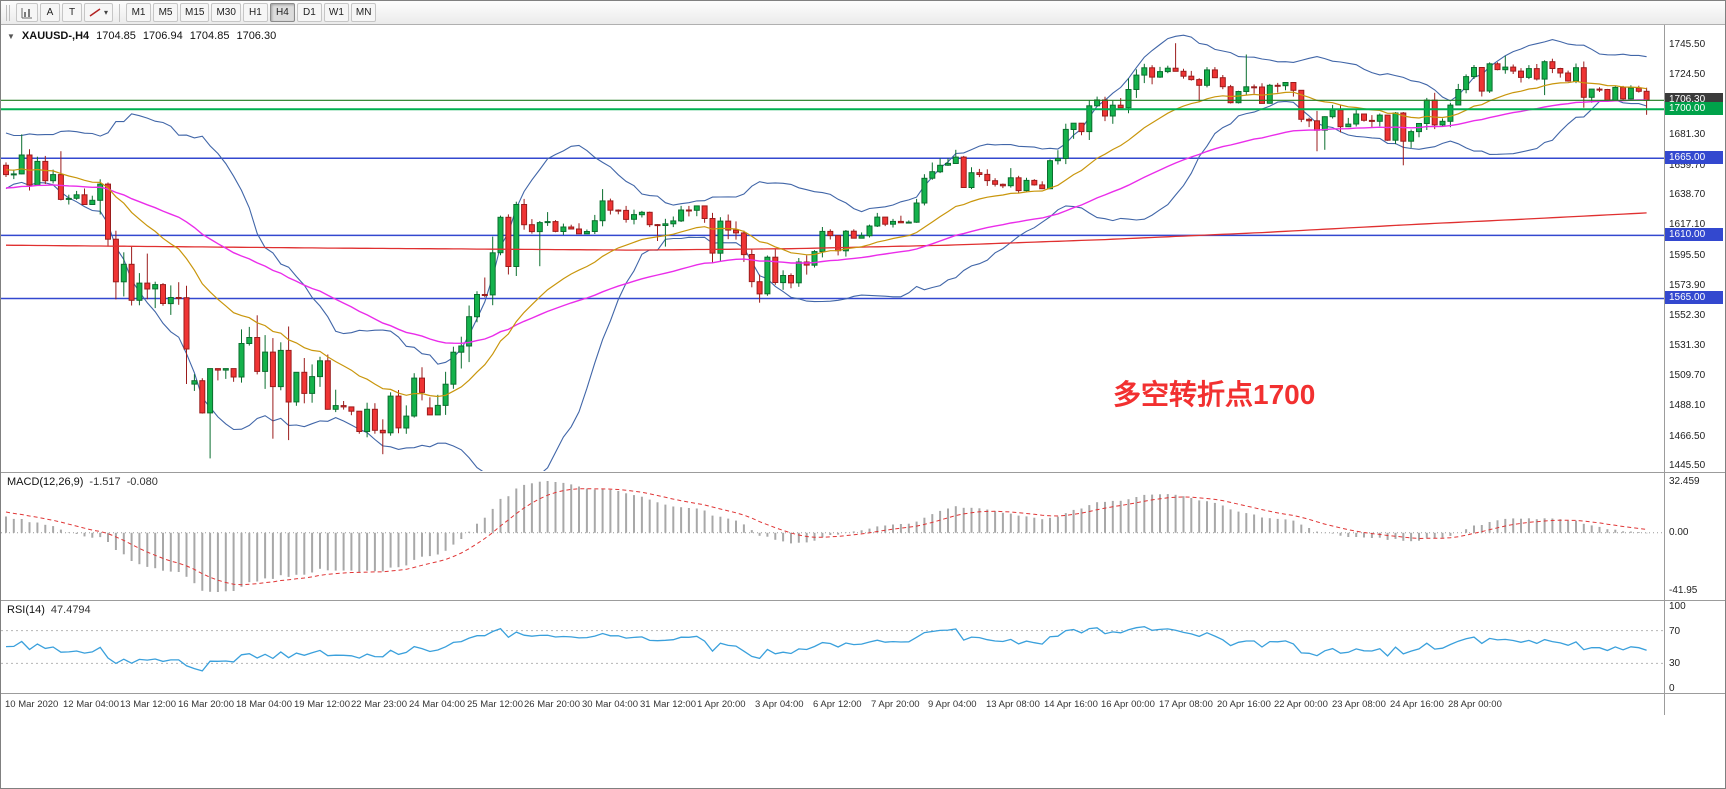  Describe the element at coordinates (264, 704) in the screenshot. I see `time-axis-label: 18 Mar 04:00` at that location.